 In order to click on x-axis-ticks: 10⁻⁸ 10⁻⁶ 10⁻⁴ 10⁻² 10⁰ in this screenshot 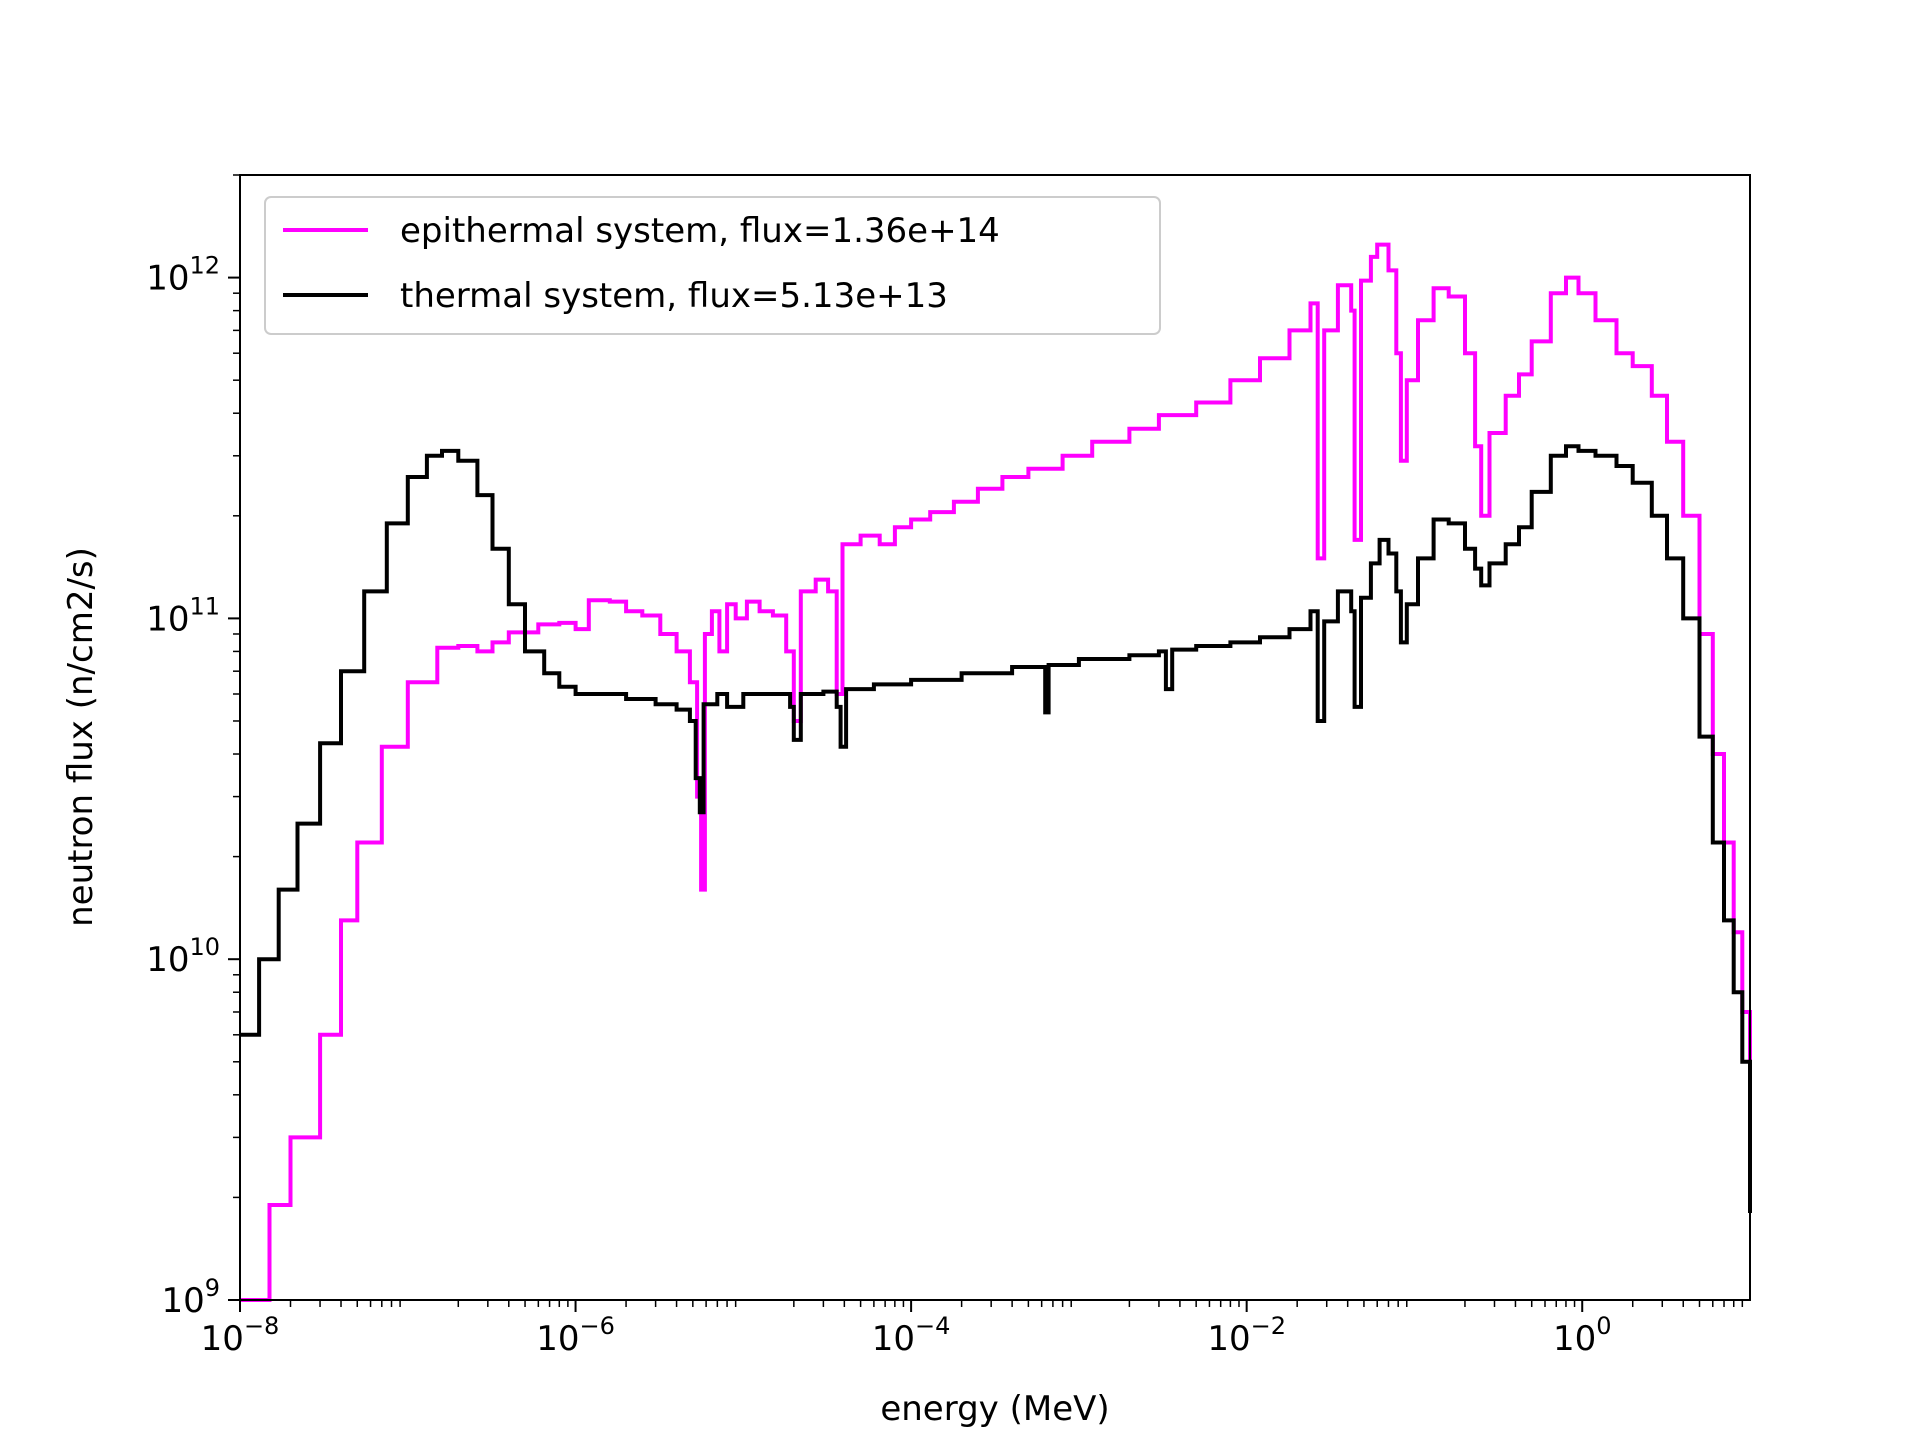, I will do `click(906, 1329)`.